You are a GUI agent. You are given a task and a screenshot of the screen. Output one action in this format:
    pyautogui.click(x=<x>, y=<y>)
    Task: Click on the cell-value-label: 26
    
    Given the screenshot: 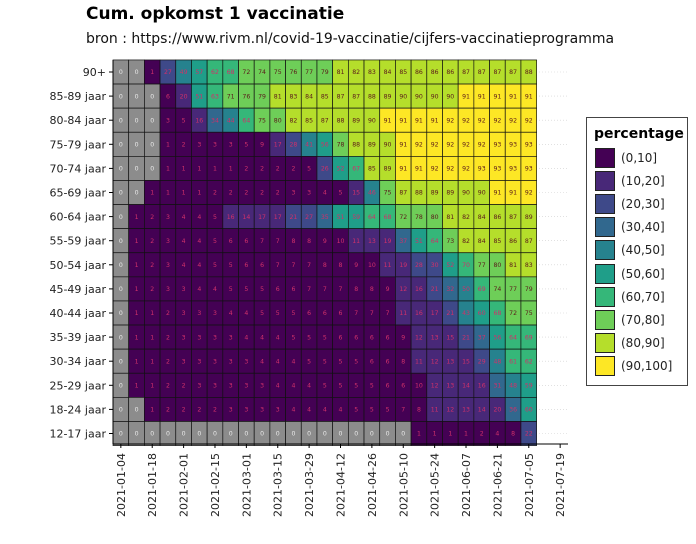 What is the action you would take?
    pyautogui.click(x=325, y=169)
    